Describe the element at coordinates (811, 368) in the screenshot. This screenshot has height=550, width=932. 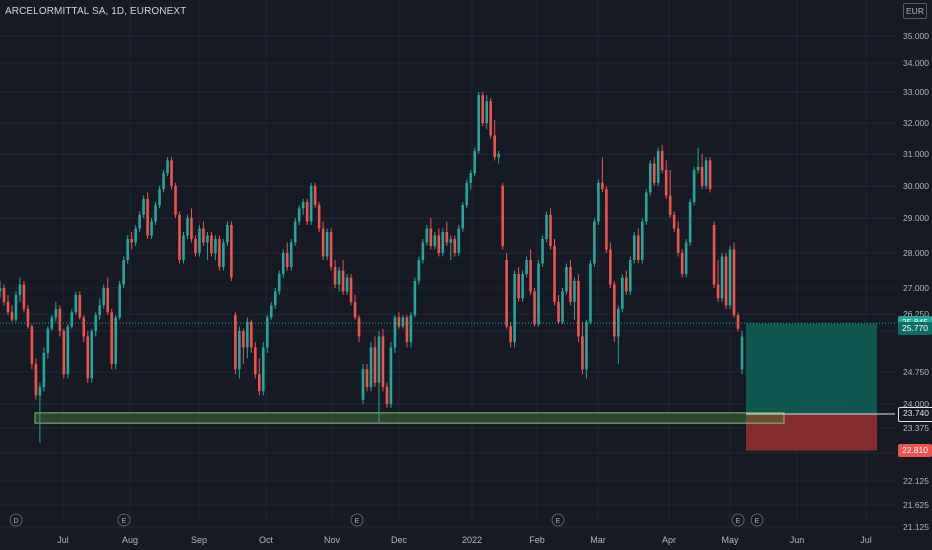
I see `zone-profit` at that location.